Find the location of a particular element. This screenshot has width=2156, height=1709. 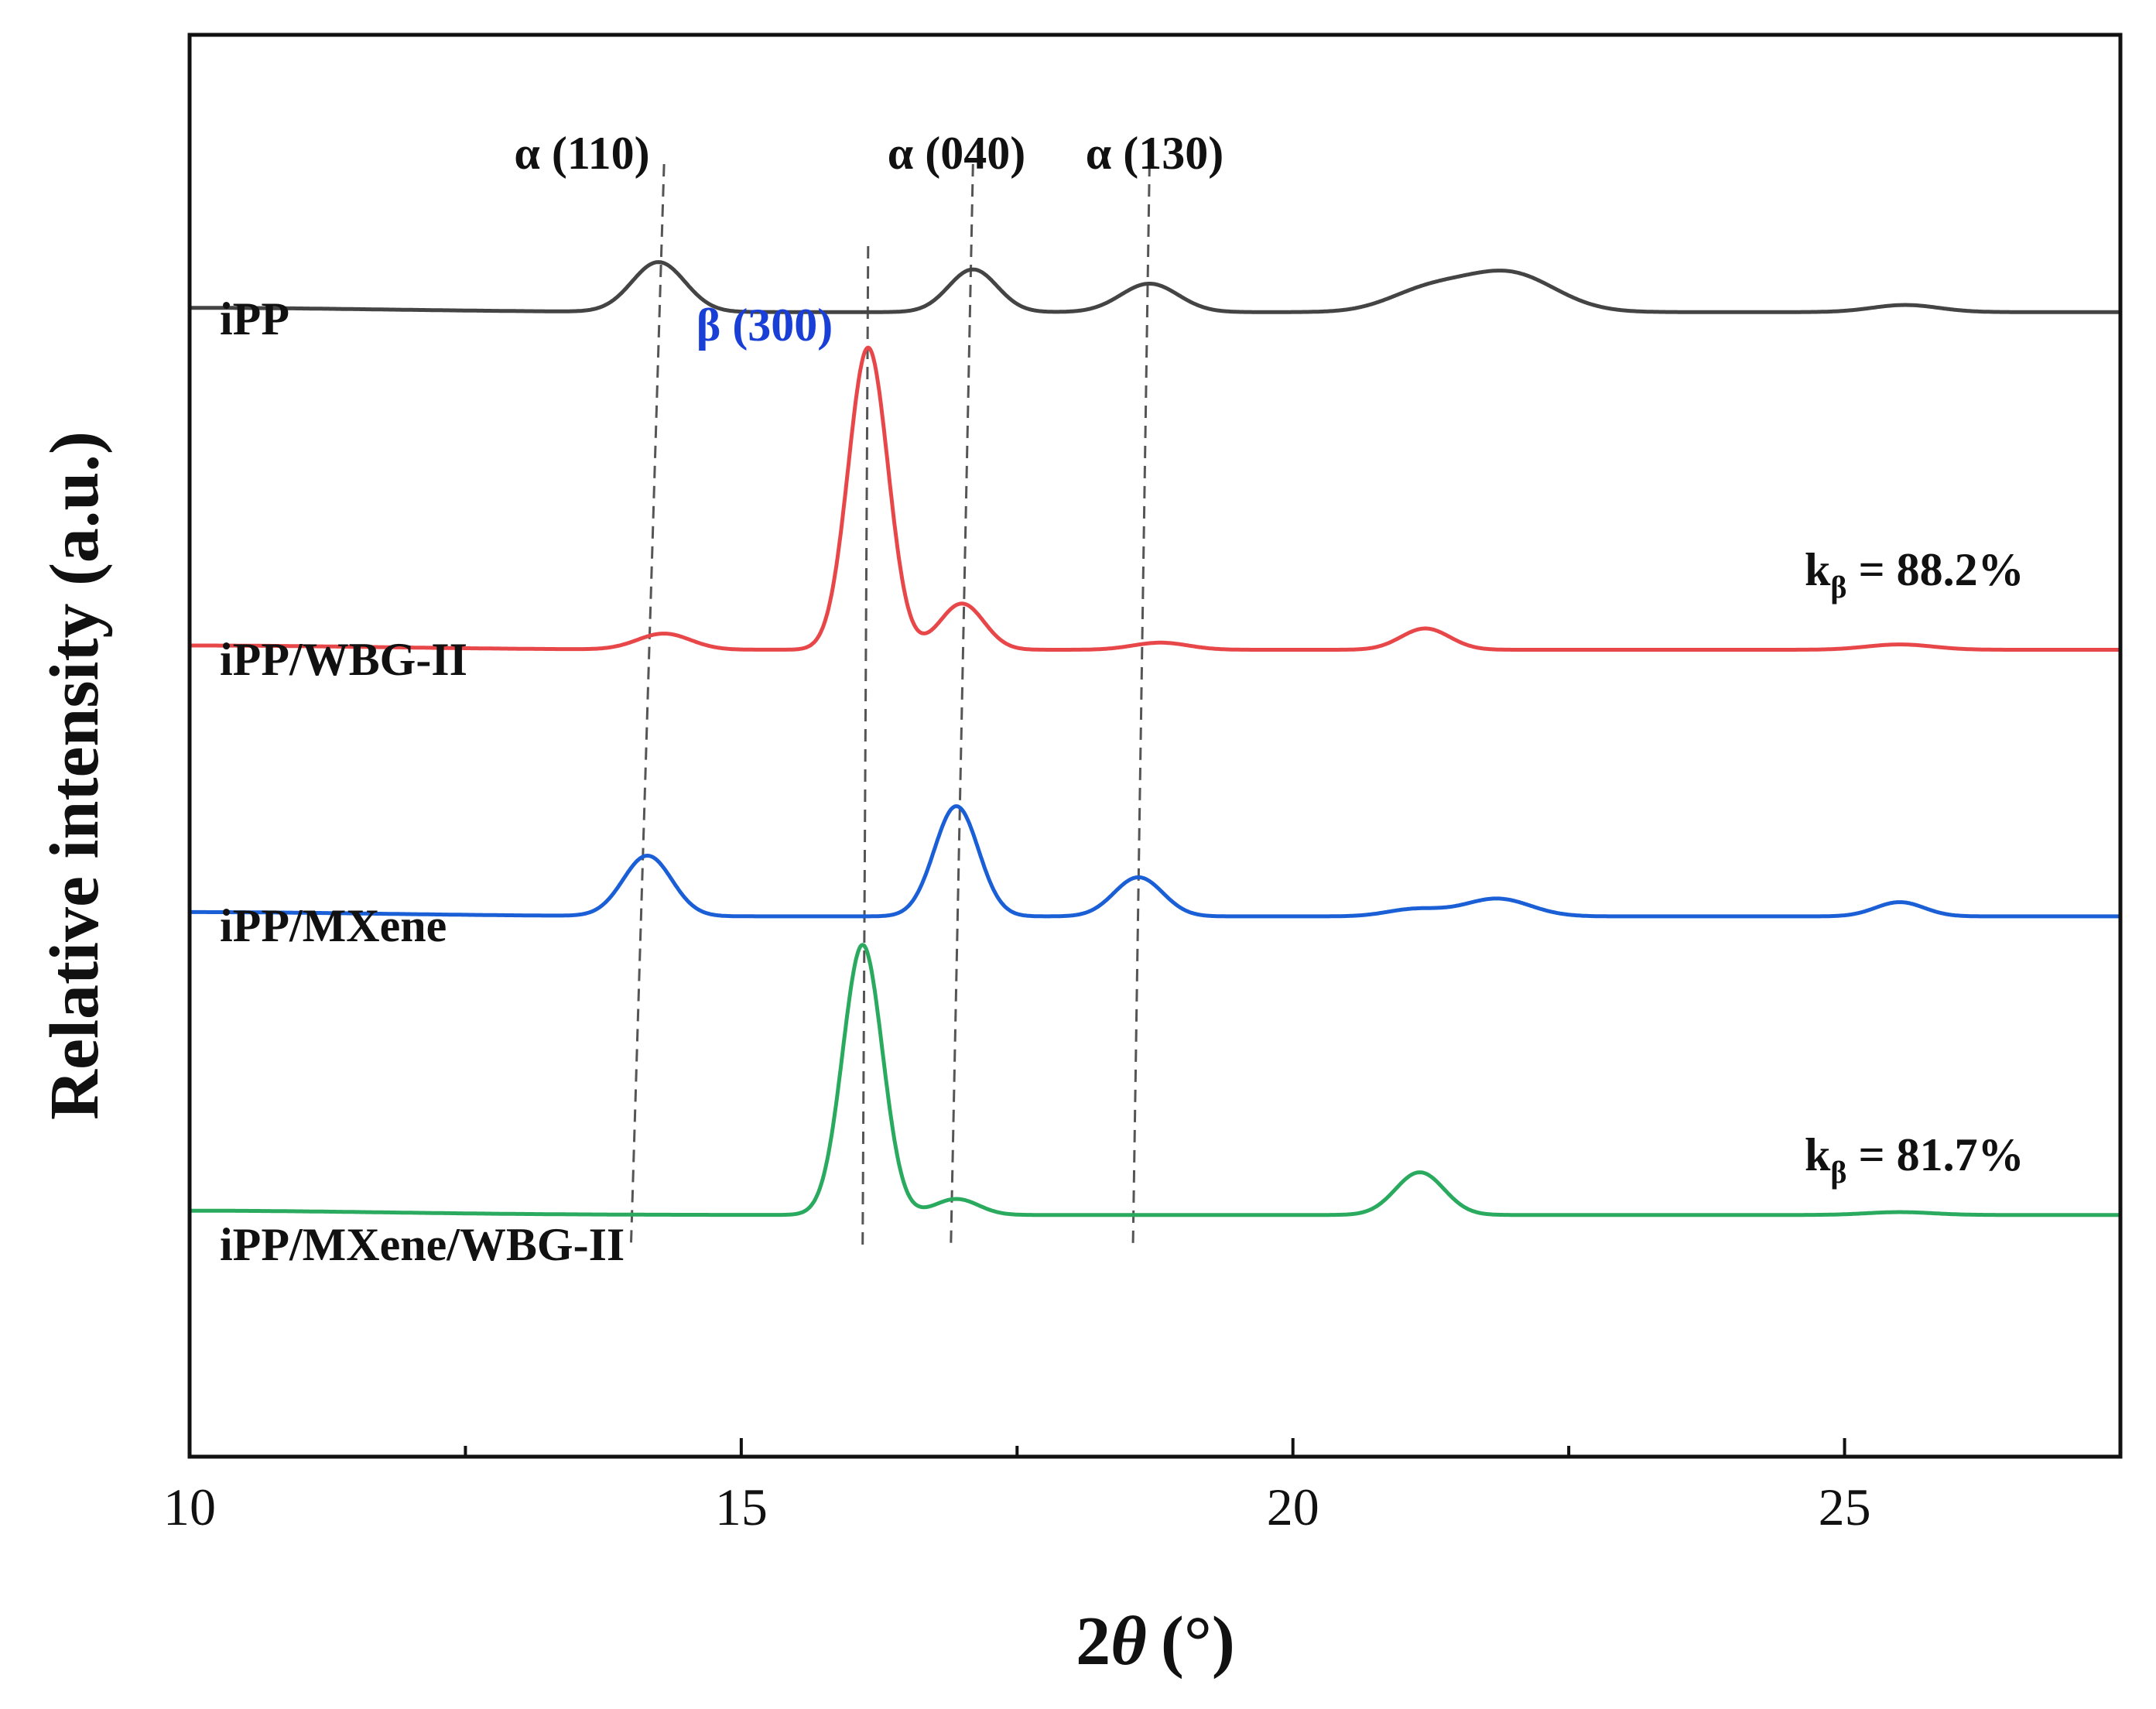

kbeta-value: = 81.7% is located at coordinates (1935, 1154).